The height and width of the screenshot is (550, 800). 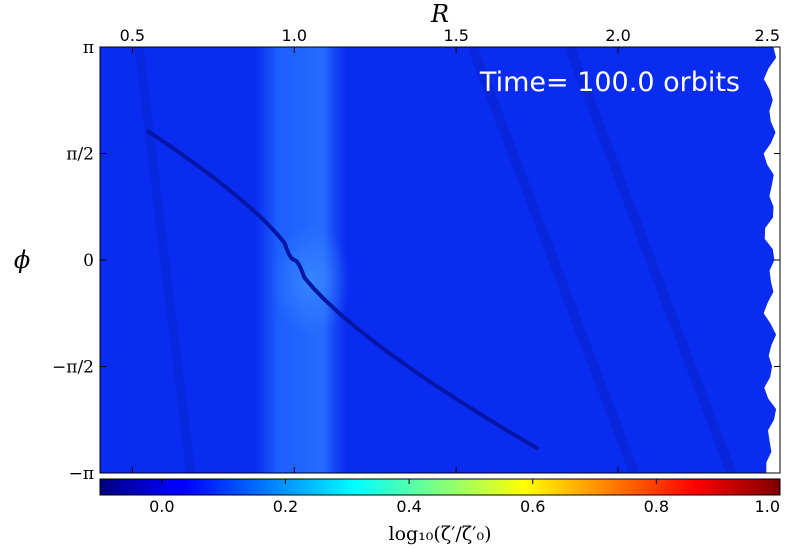 What do you see at coordinates (767, 35) in the screenshot?
I see `x-tick-label: 2.5` at bounding box center [767, 35].